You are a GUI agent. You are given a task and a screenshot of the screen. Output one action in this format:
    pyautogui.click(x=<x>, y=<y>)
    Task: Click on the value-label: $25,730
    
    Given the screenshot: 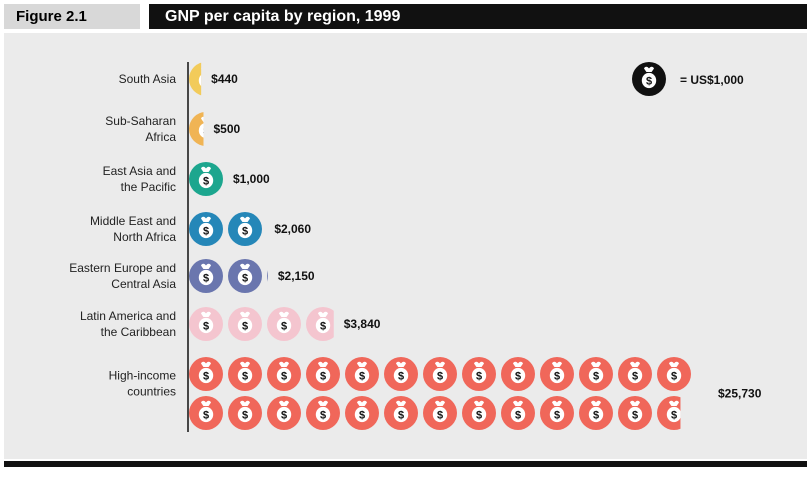 What is the action you would take?
    pyautogui.click(x=740, y=394)
    